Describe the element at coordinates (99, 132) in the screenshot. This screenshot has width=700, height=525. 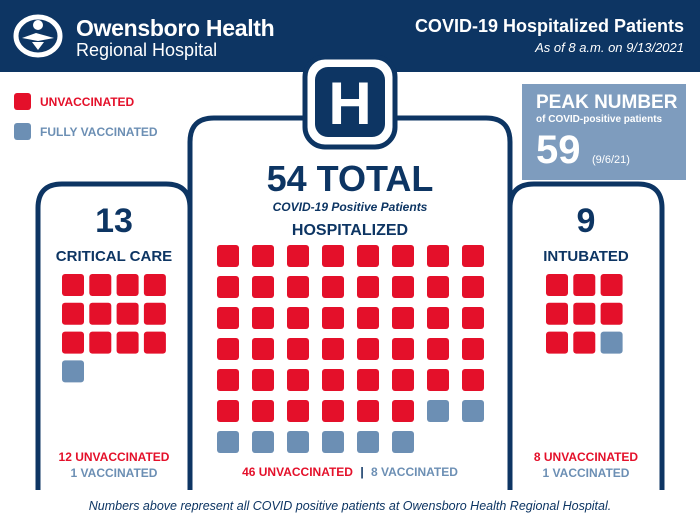
I see `legend-vaccinated-label: FULLY VACCINATED` at that location.